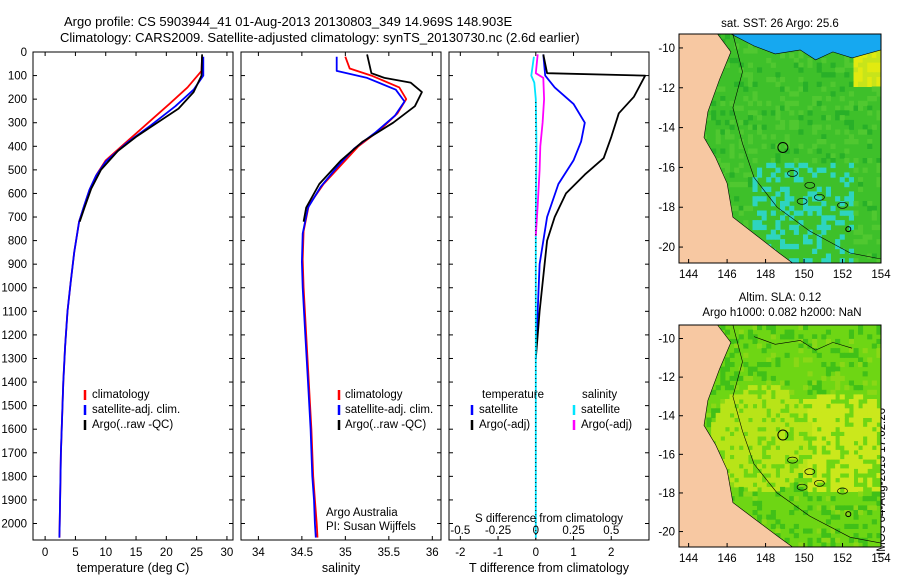  Describe the element at coordinates (389, 410) in the screenshot. I see `sal-legend-entry: satellite-adj. clim.` at that location.